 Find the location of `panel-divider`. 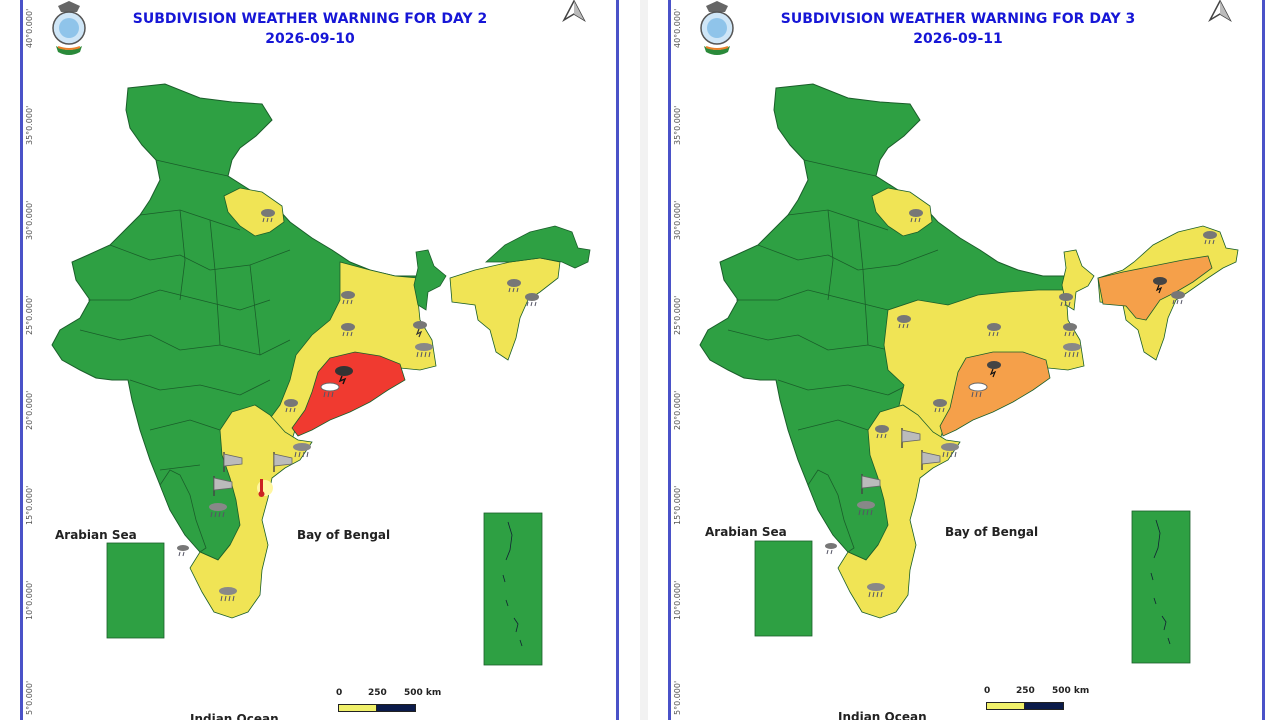

panel-divider is located at coordinates (644, 360).